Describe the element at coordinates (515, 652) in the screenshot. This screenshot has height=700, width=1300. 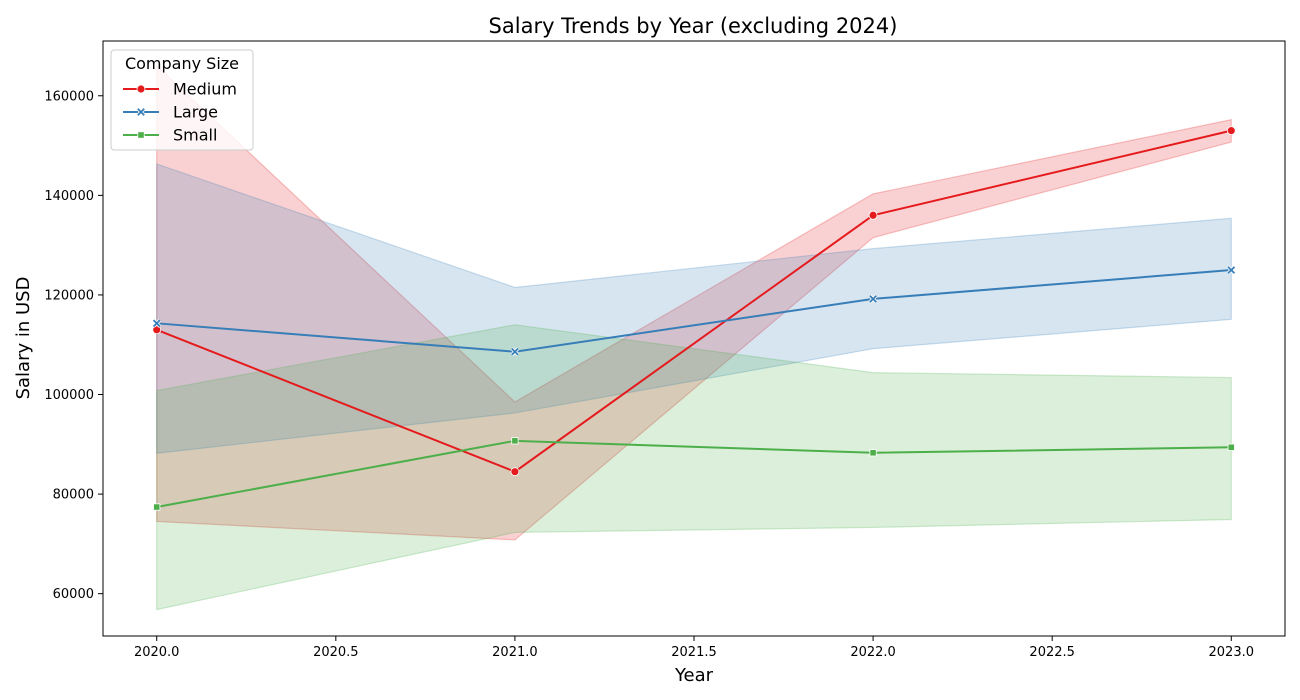
I see `x-tick-label: 2021.0` at that location.